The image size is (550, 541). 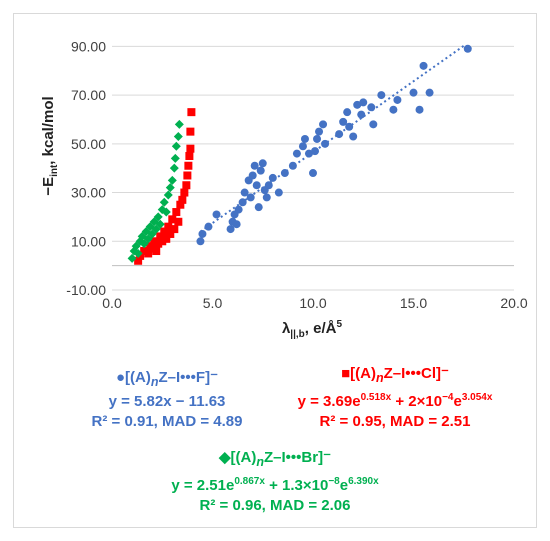 What do you see at coordinates (275, 505) in the screenshot?
I see `legend-bromide-stats: R² = 0.96, MAD = 2.06` at bounding box center [275, 505].